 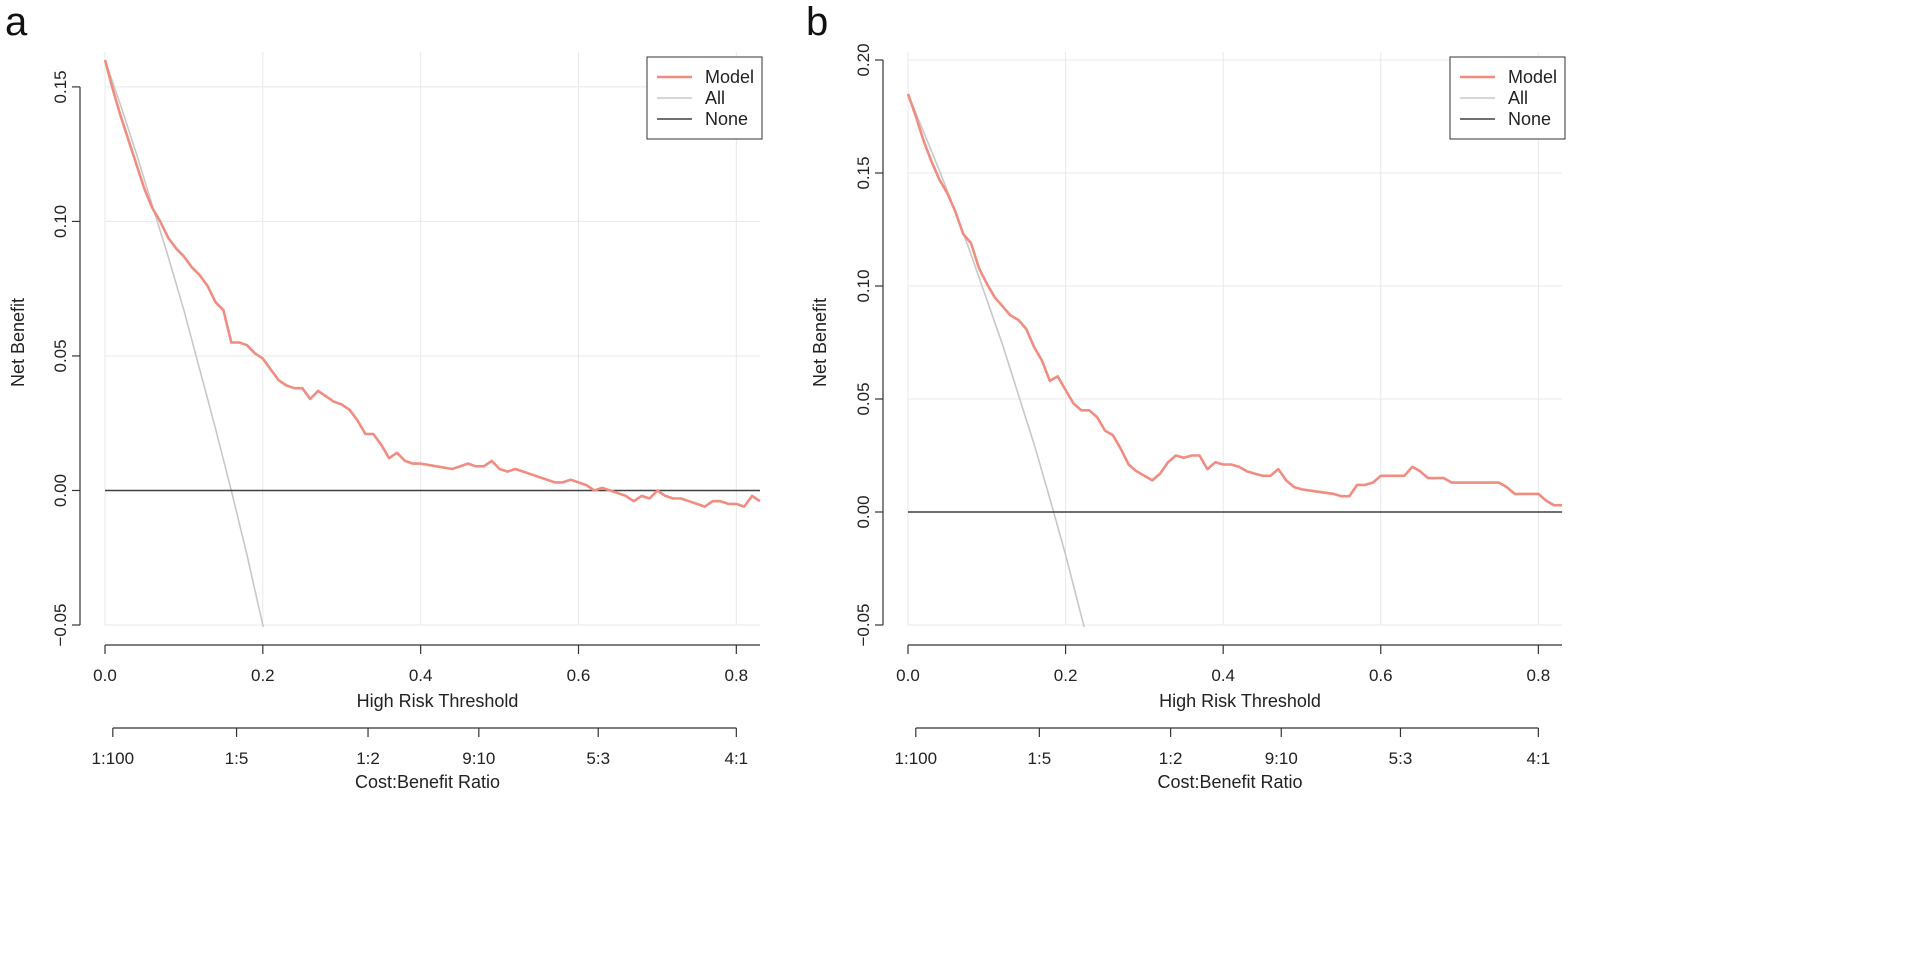 I want to click on y-tick-label: 0.20, so click(x=863, y=59).